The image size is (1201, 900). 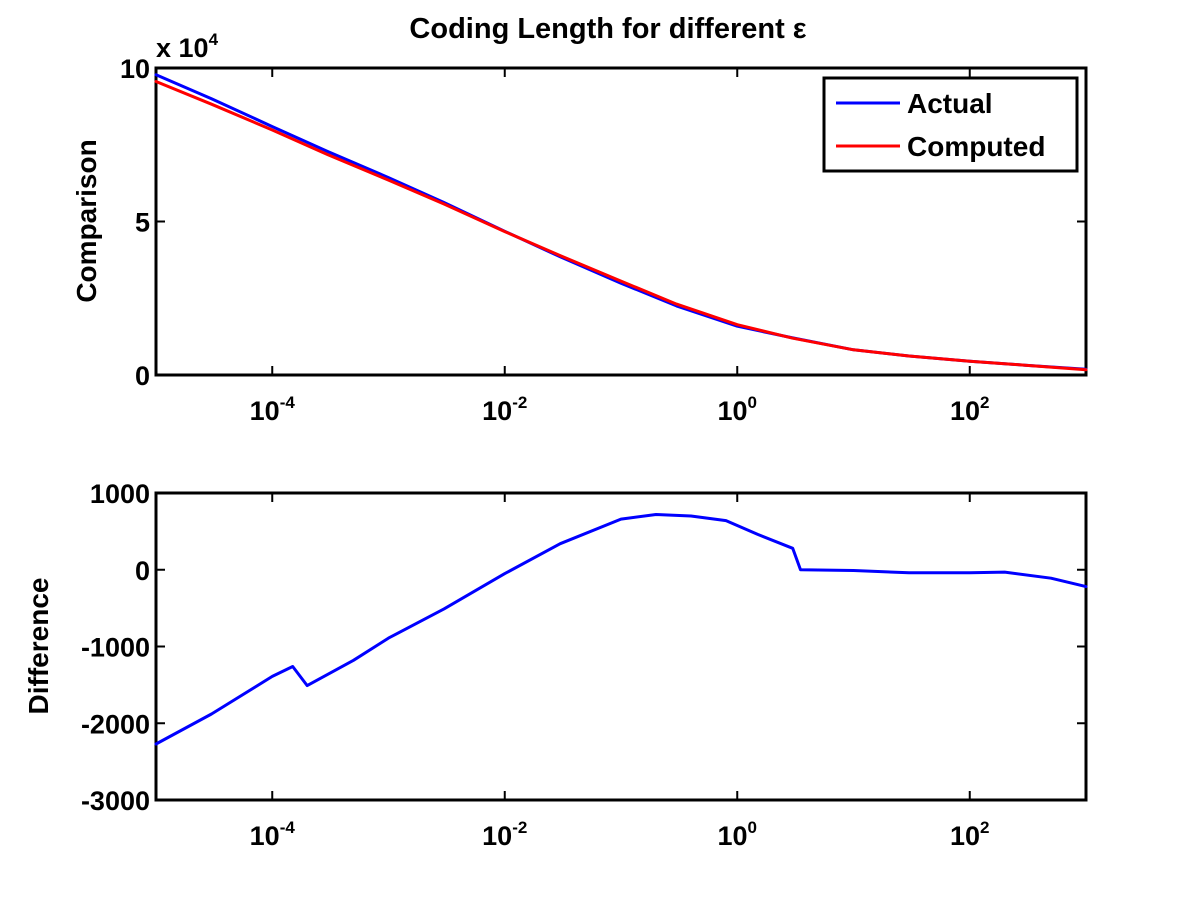 I want to click on difference-y-tick-3000-label: -3000, so click(x=115, y=801).